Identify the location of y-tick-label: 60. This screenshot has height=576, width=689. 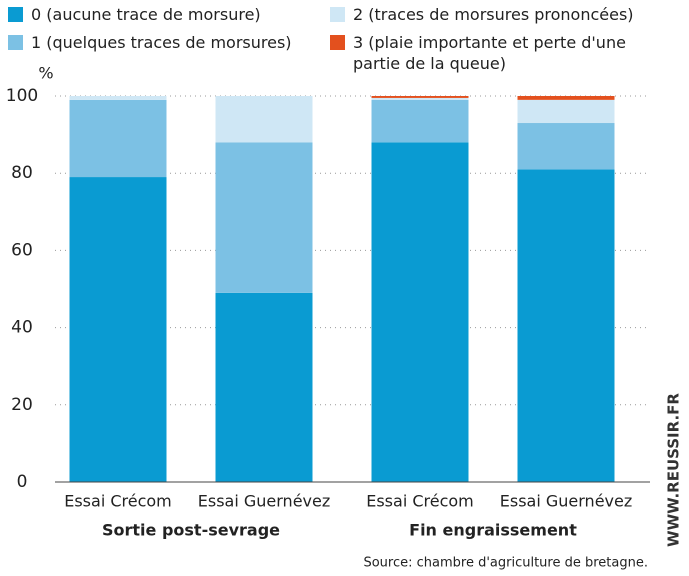
(22, 250).